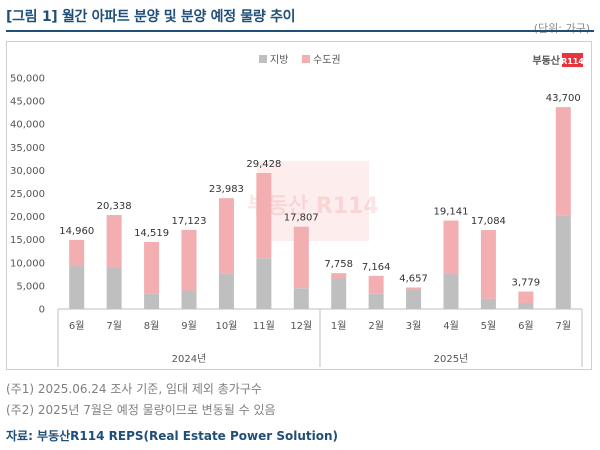 This screenshot has width=600, height=450. Describe the element at coordinates (300, 31) in the screenshot. I see `title-rule` at that location.